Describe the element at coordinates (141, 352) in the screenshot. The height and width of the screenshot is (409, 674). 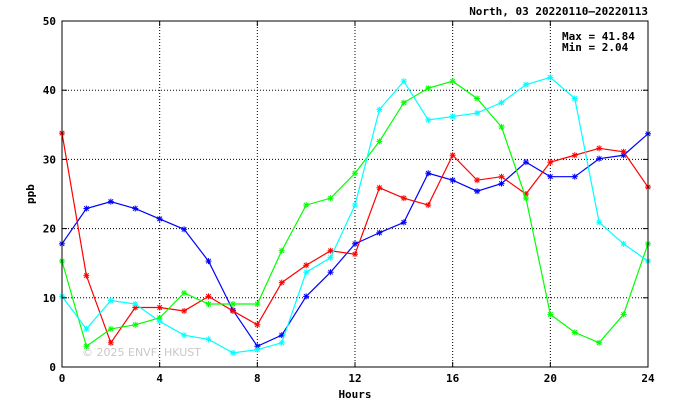
I see `watermark: © 2025 ENVF, HKUST` at that location.